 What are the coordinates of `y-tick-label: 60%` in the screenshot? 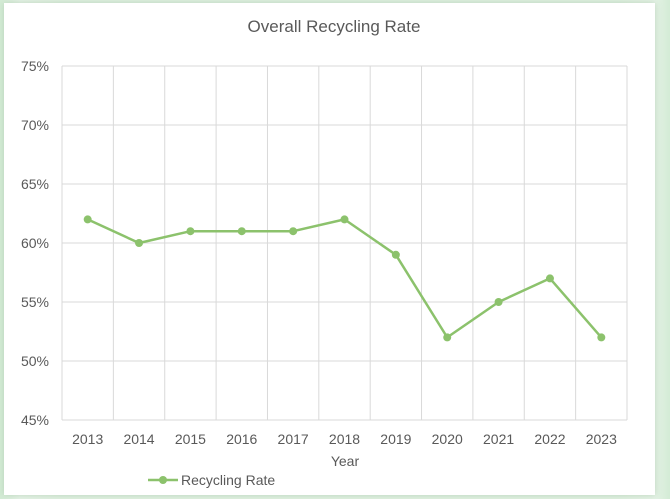 It's located at (35, 243).